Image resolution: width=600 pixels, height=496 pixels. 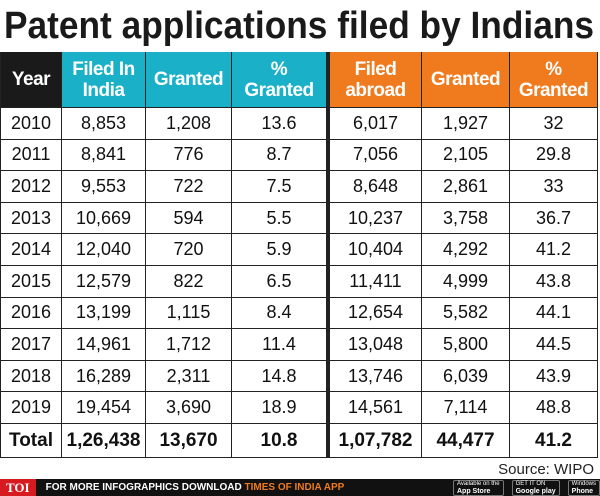 What do you see at coordinates (466, 155) in the screenshot?
I see `table-cell: 2,105` at bounding box center [466, 155].